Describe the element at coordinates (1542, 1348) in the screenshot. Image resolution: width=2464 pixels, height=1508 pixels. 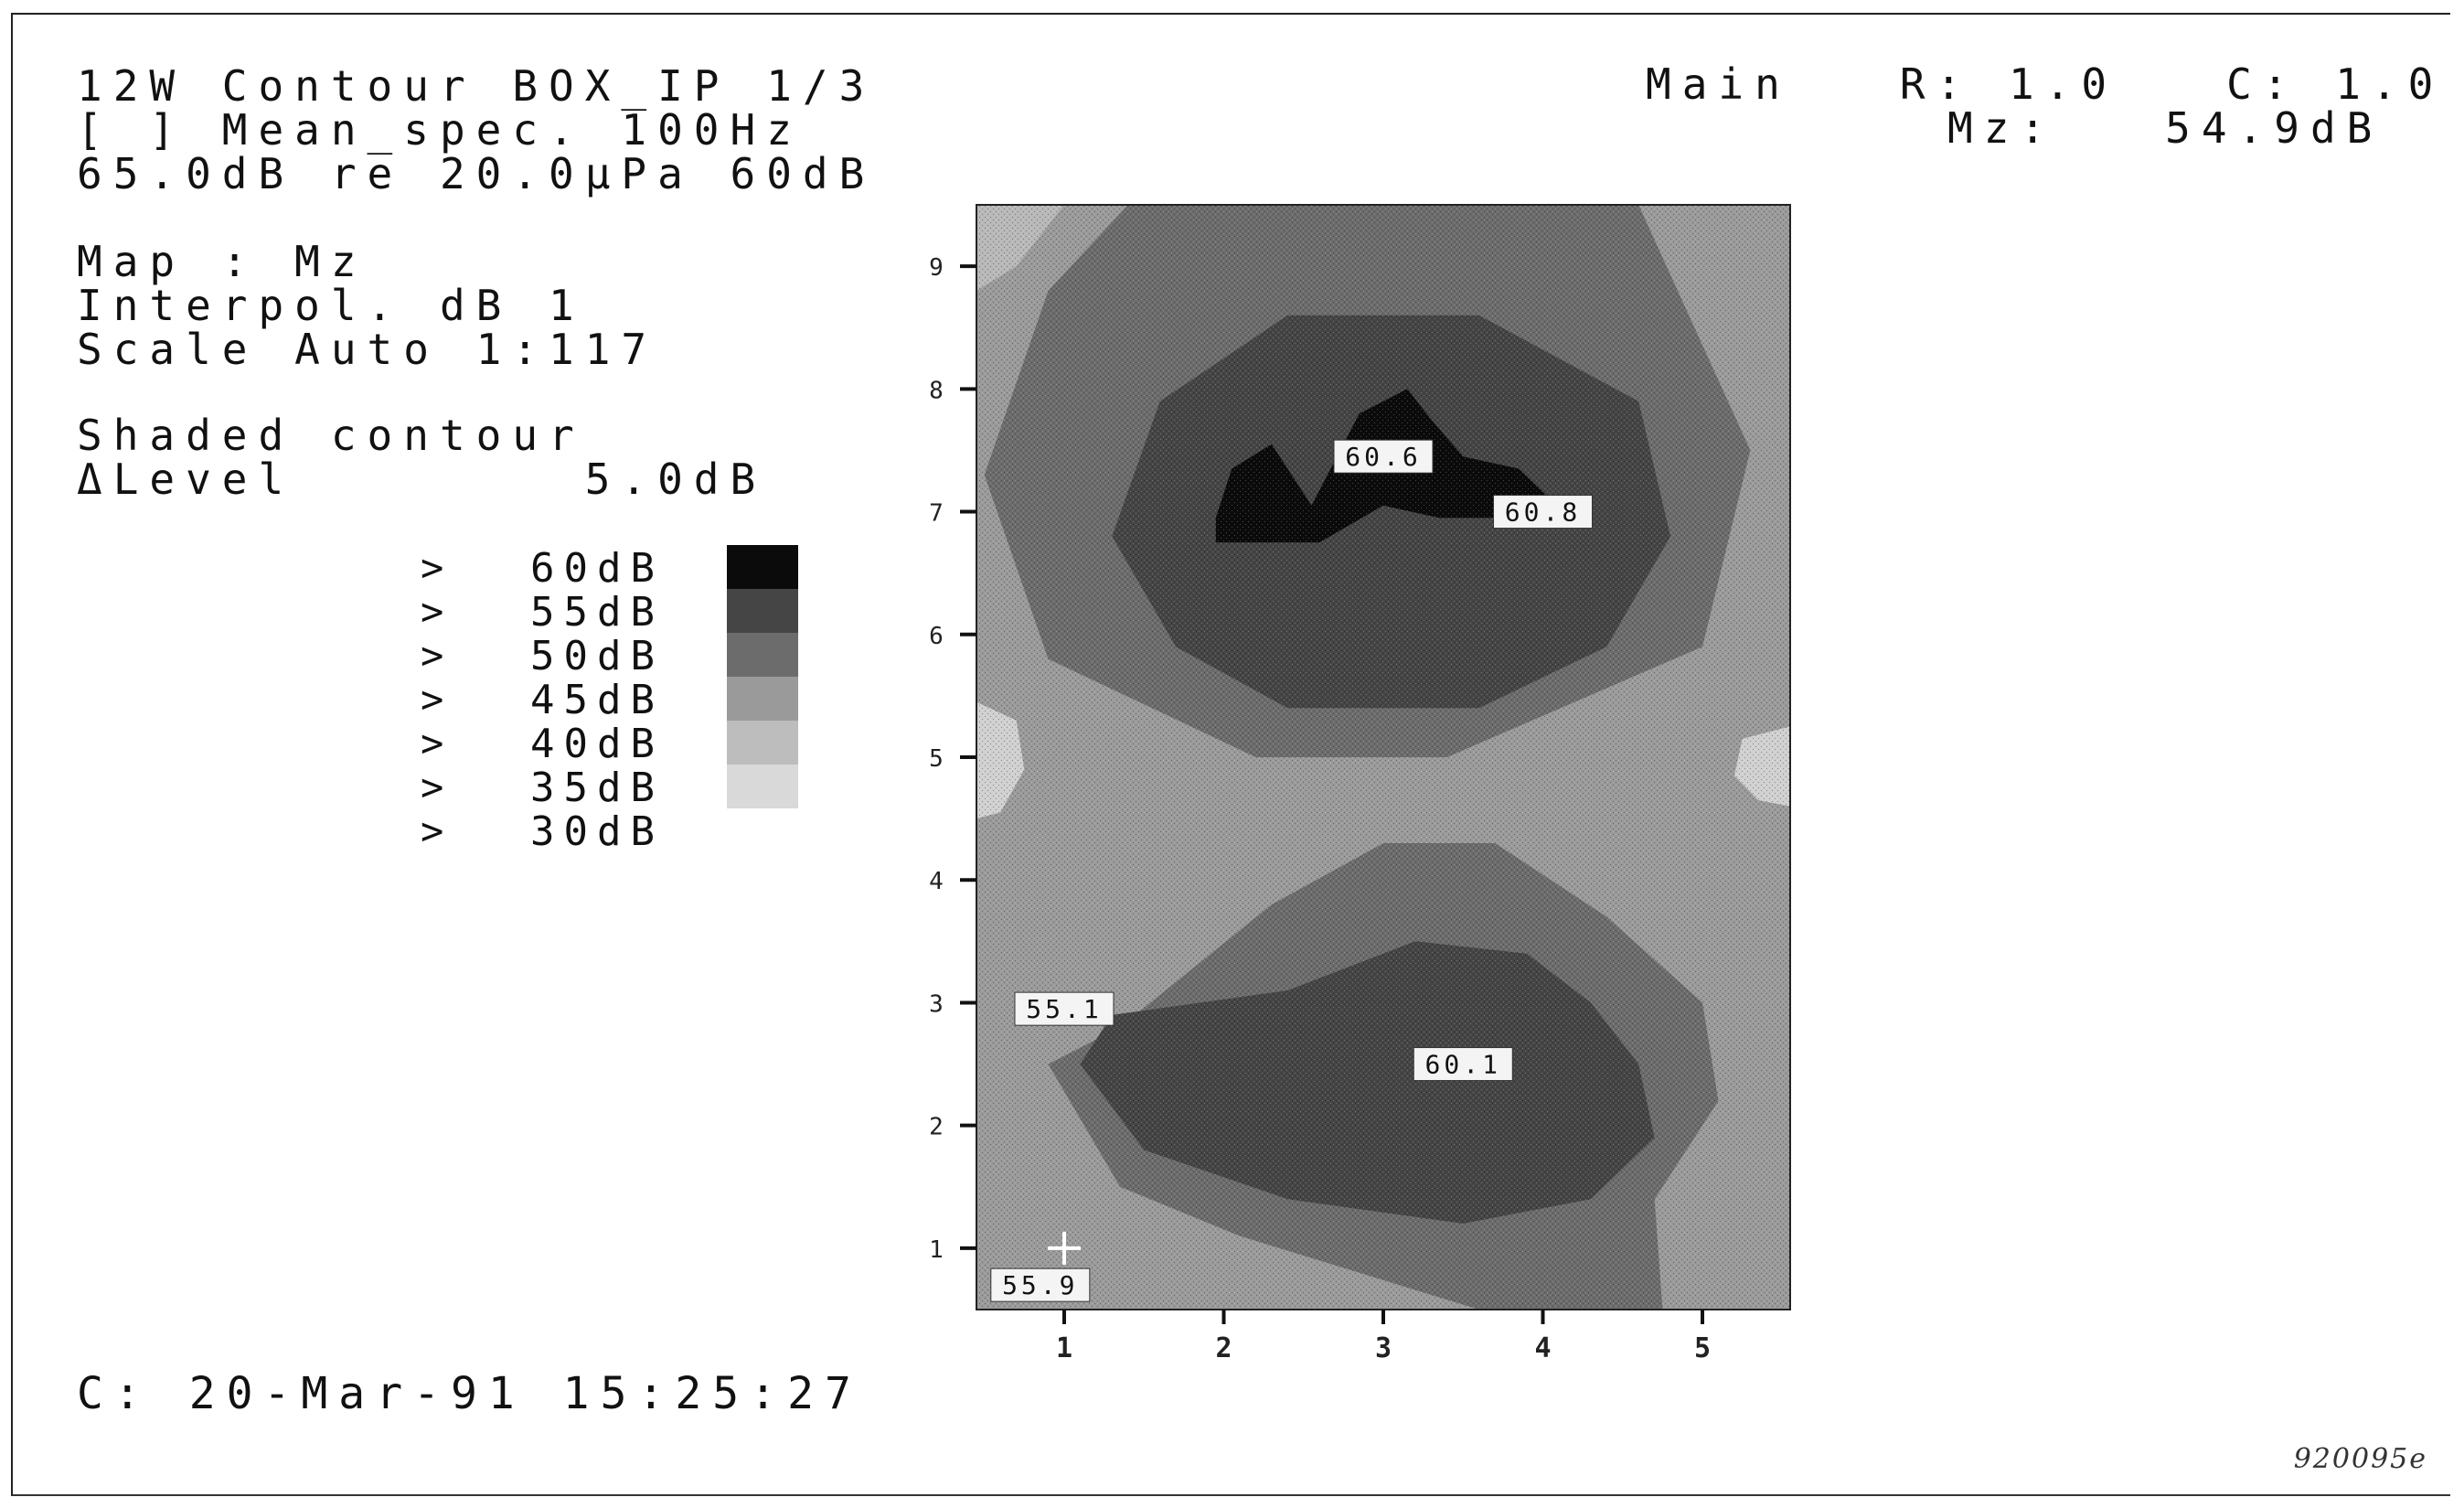
I see `x-tick-label: 4` at that location.